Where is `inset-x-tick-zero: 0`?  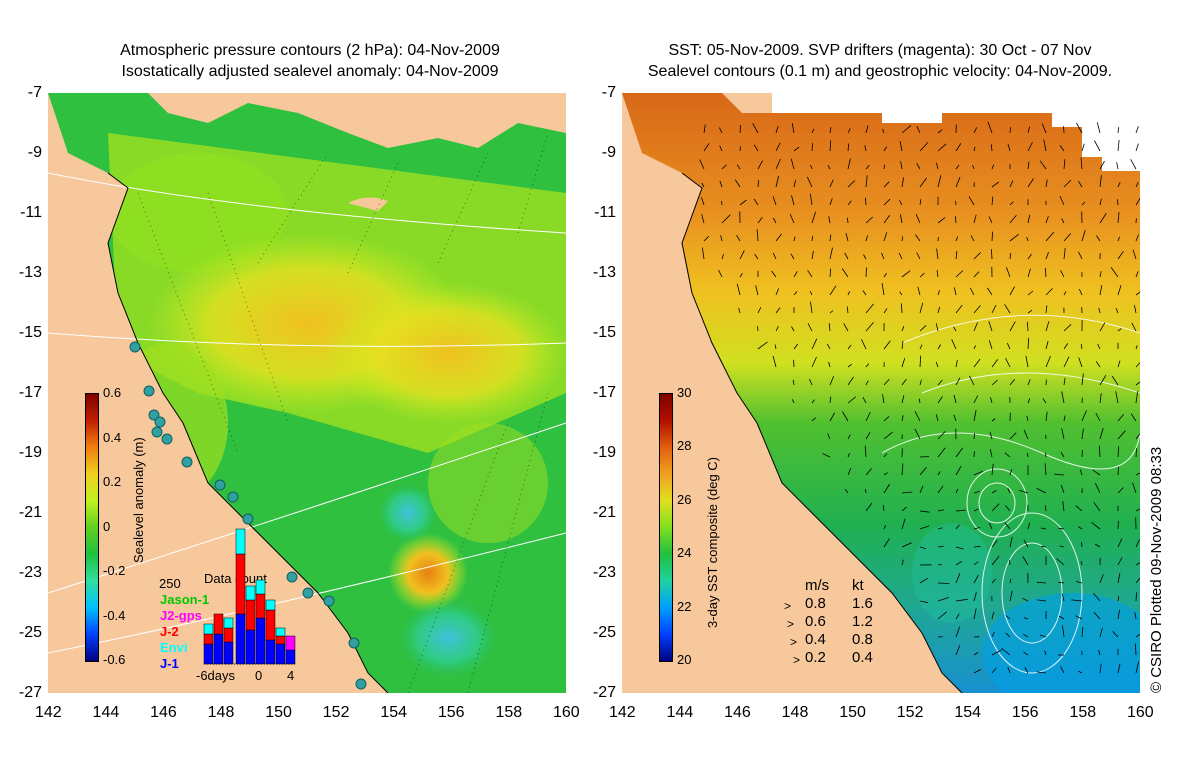
inset-x-tick-zero: 0 is located at coordinates (258, 675).